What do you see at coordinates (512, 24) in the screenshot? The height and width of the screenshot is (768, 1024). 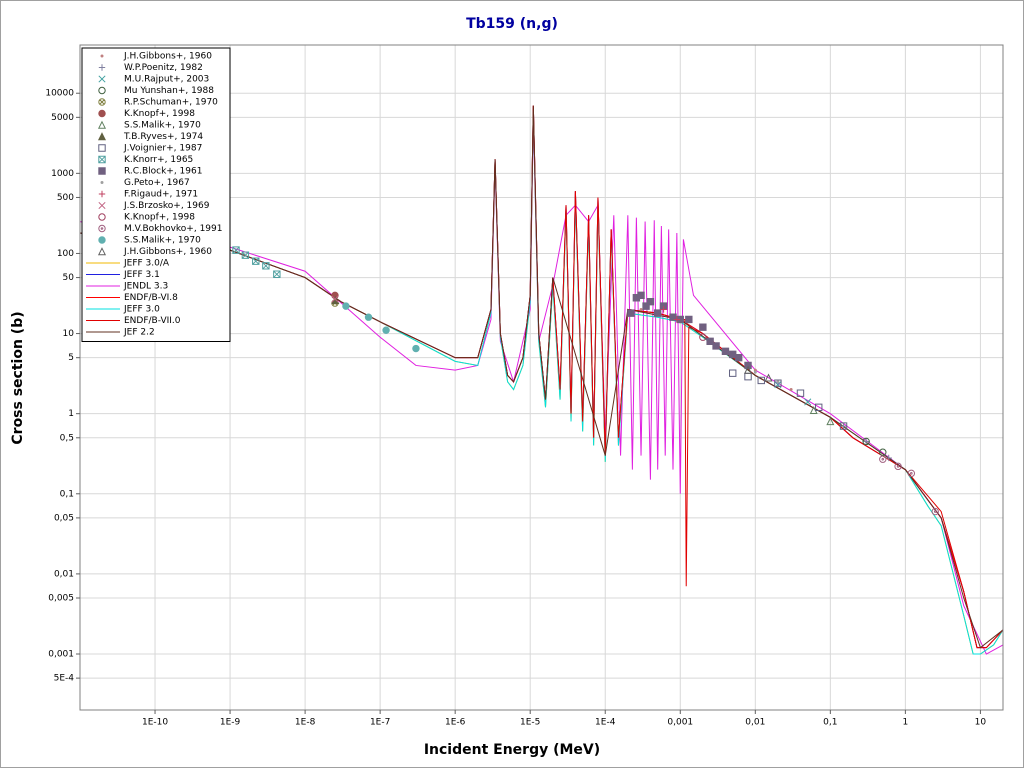 I see `chart-title: Tb159 (n,g)` at bounding box center [512, 24].